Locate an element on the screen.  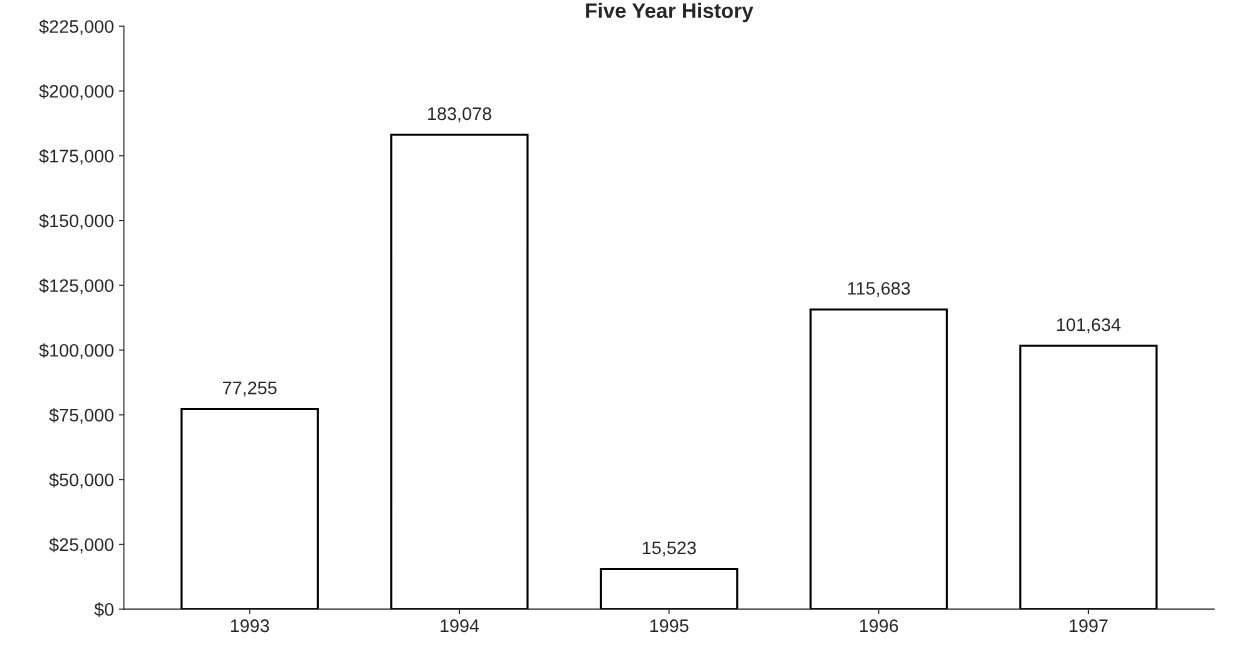
data-label: 101,634 is located at coordinates (1089, 326).